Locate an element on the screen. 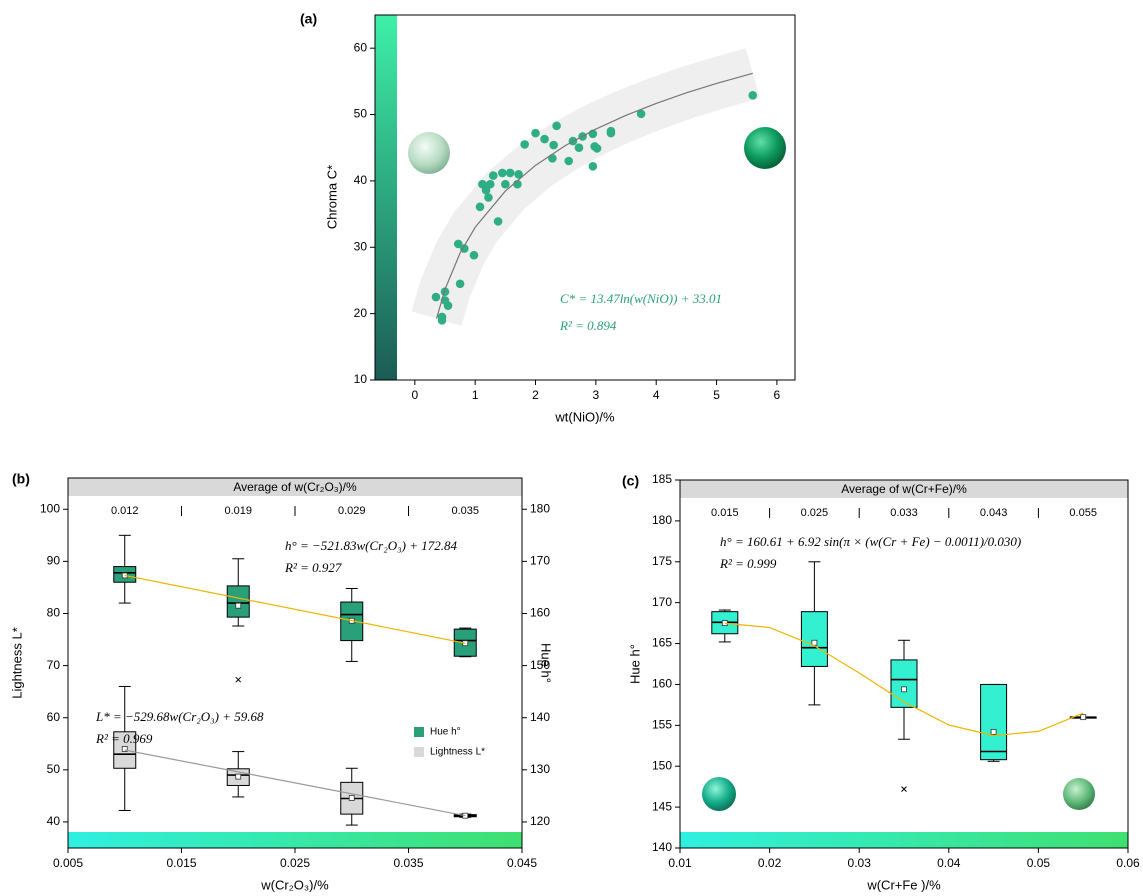 The image size is (1143, 896). x-axis-title: w(Cr₂O₃)/% is located at coordinates (294, 884).